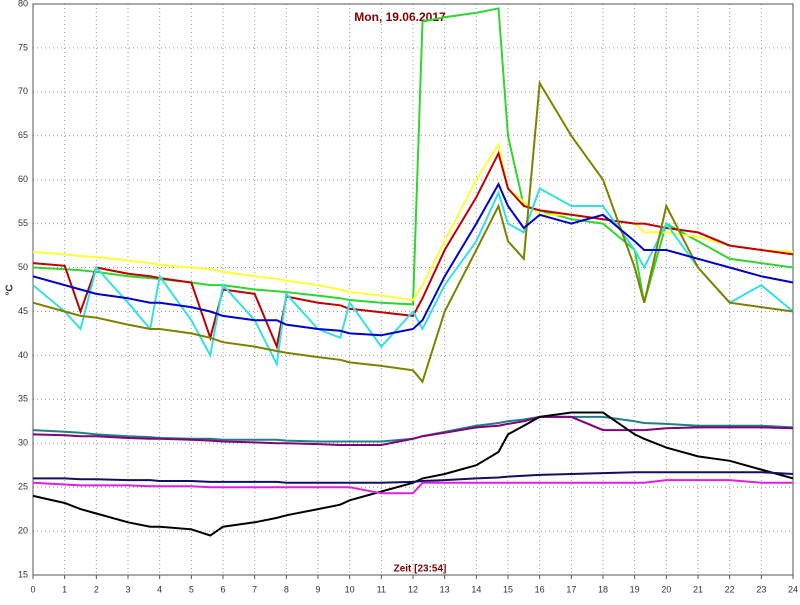 The image size is (800, 605). Describe the element at coordinates (23, 47) in the screenshot. I see `y-tick-label: 75` at that location.